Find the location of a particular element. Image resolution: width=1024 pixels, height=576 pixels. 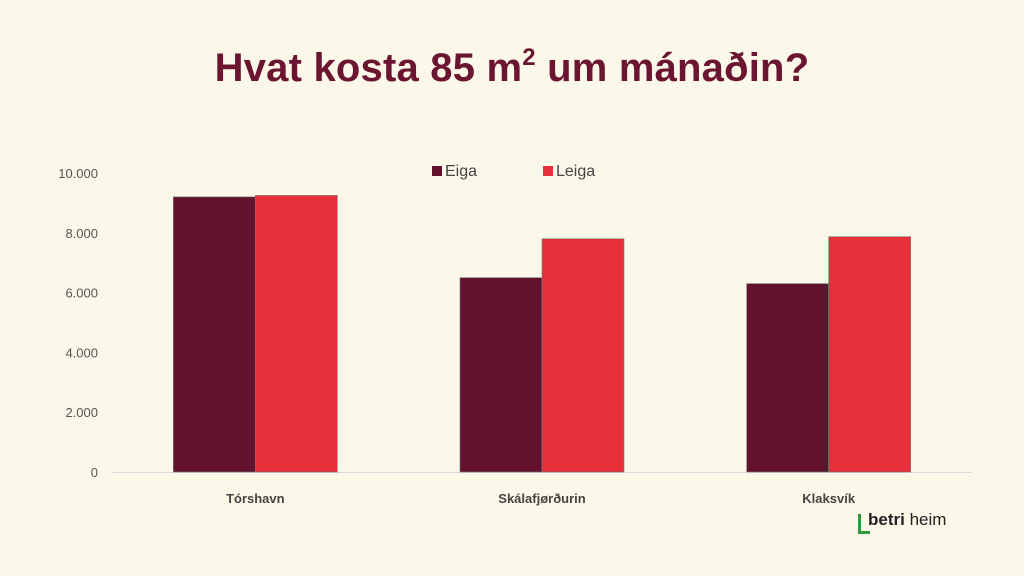

title-suffix: um mánaðin? is located at coordinates (672, 68).